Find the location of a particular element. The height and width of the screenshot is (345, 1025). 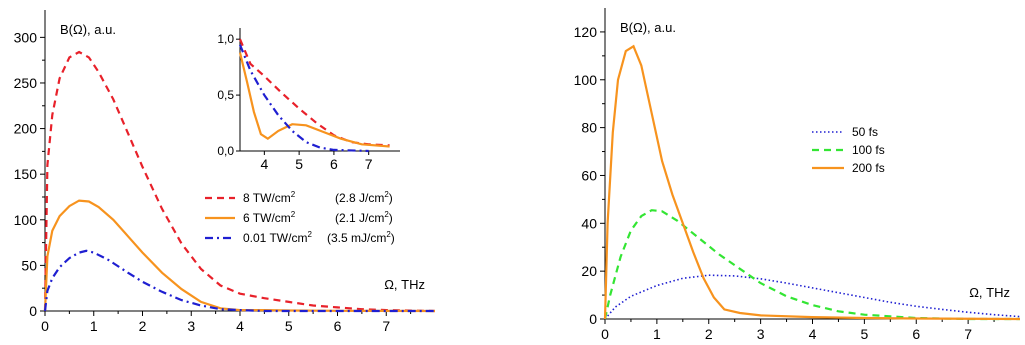

y-tick-label: 40 is located at coordinates (589, 223).